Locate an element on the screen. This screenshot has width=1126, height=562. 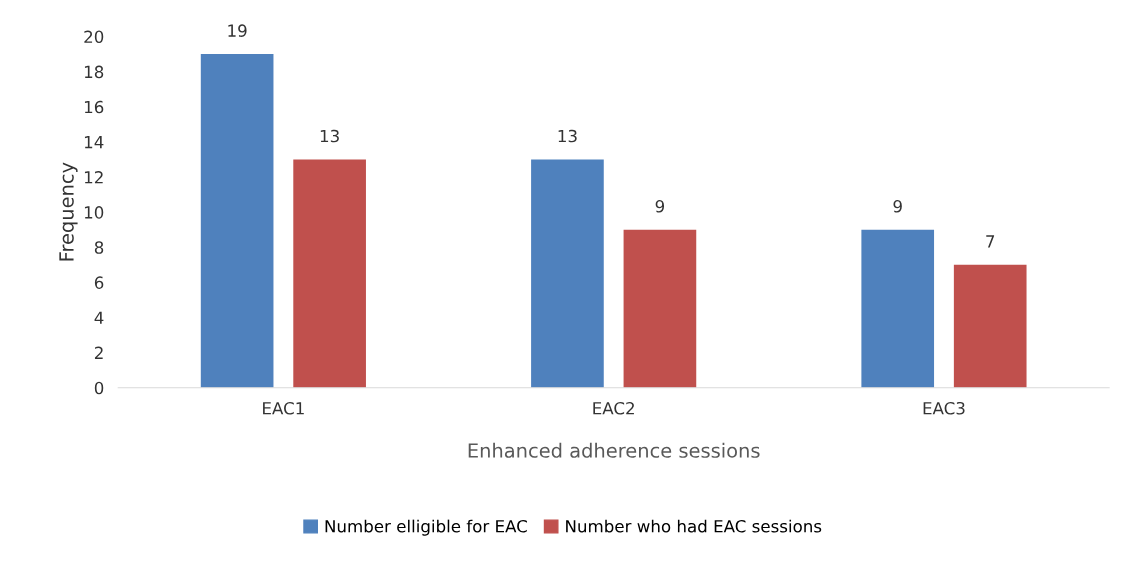
y-tick-label: 12 is located at coordinates (93, 177).